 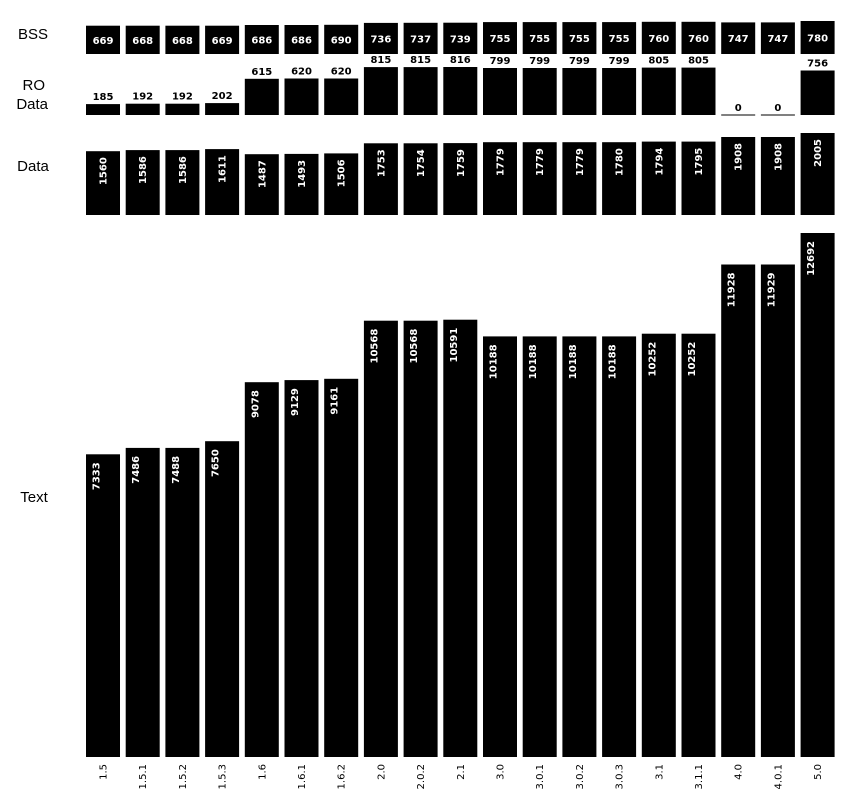 I want to click on value-label-ro-data-3-1-1: 805, so click(x=698, y=61).